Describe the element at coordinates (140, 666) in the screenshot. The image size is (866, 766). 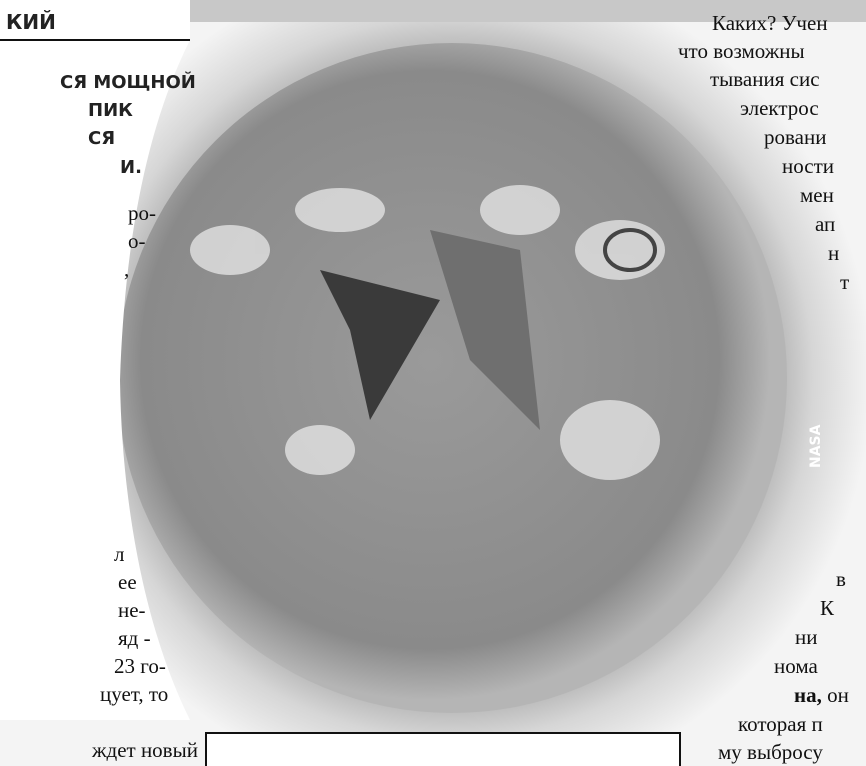
I see `body-line: 23 го-` at that location.